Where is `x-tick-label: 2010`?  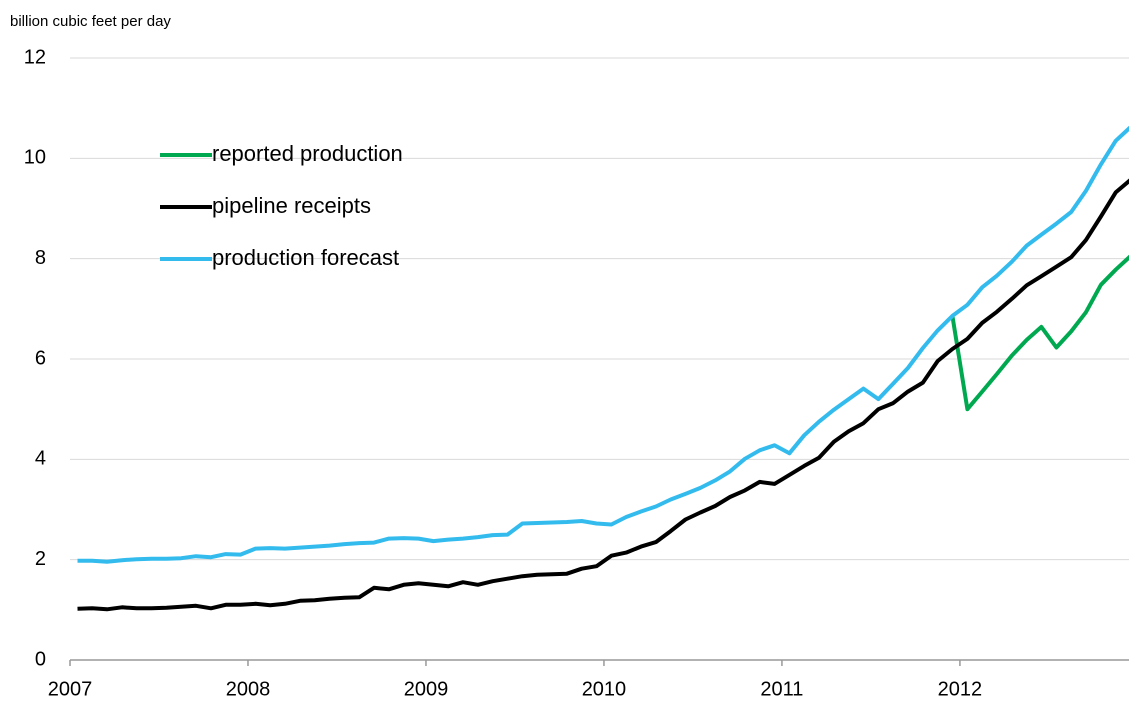
x-tick-label: 2010 is located at coordinates (604, 689).